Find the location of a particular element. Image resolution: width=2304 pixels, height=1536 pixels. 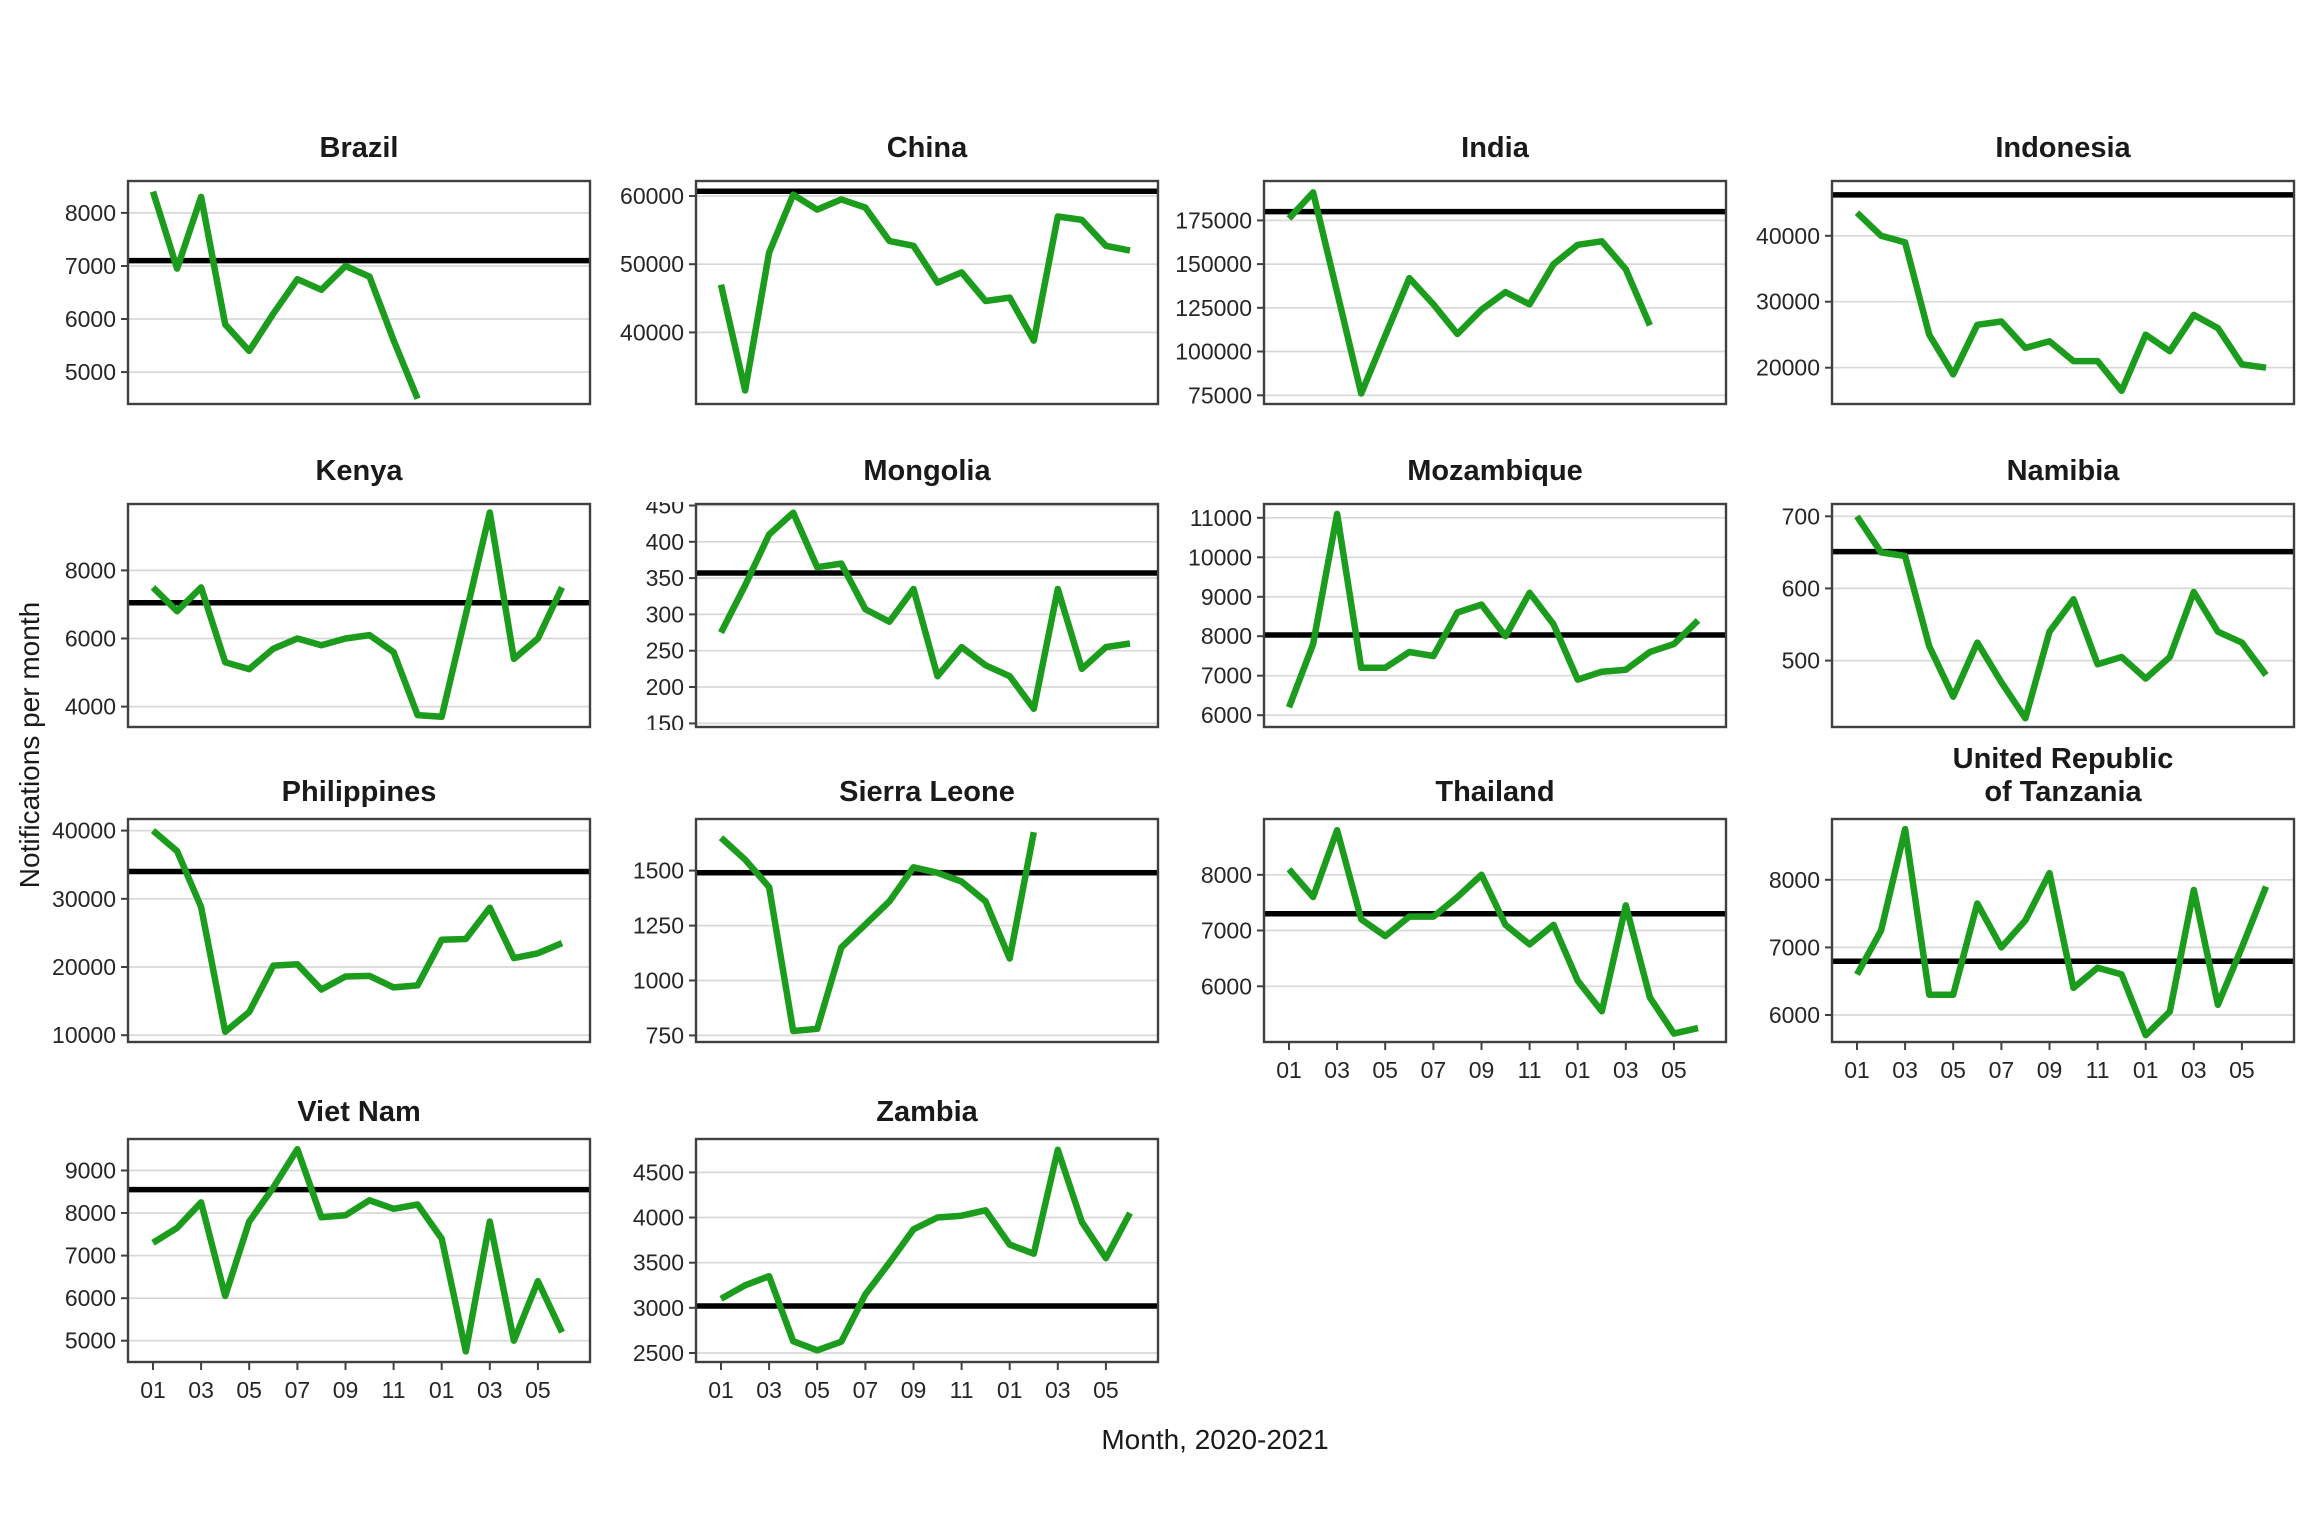

panel-title-line: Kenya is located at coordinates (359, 471).